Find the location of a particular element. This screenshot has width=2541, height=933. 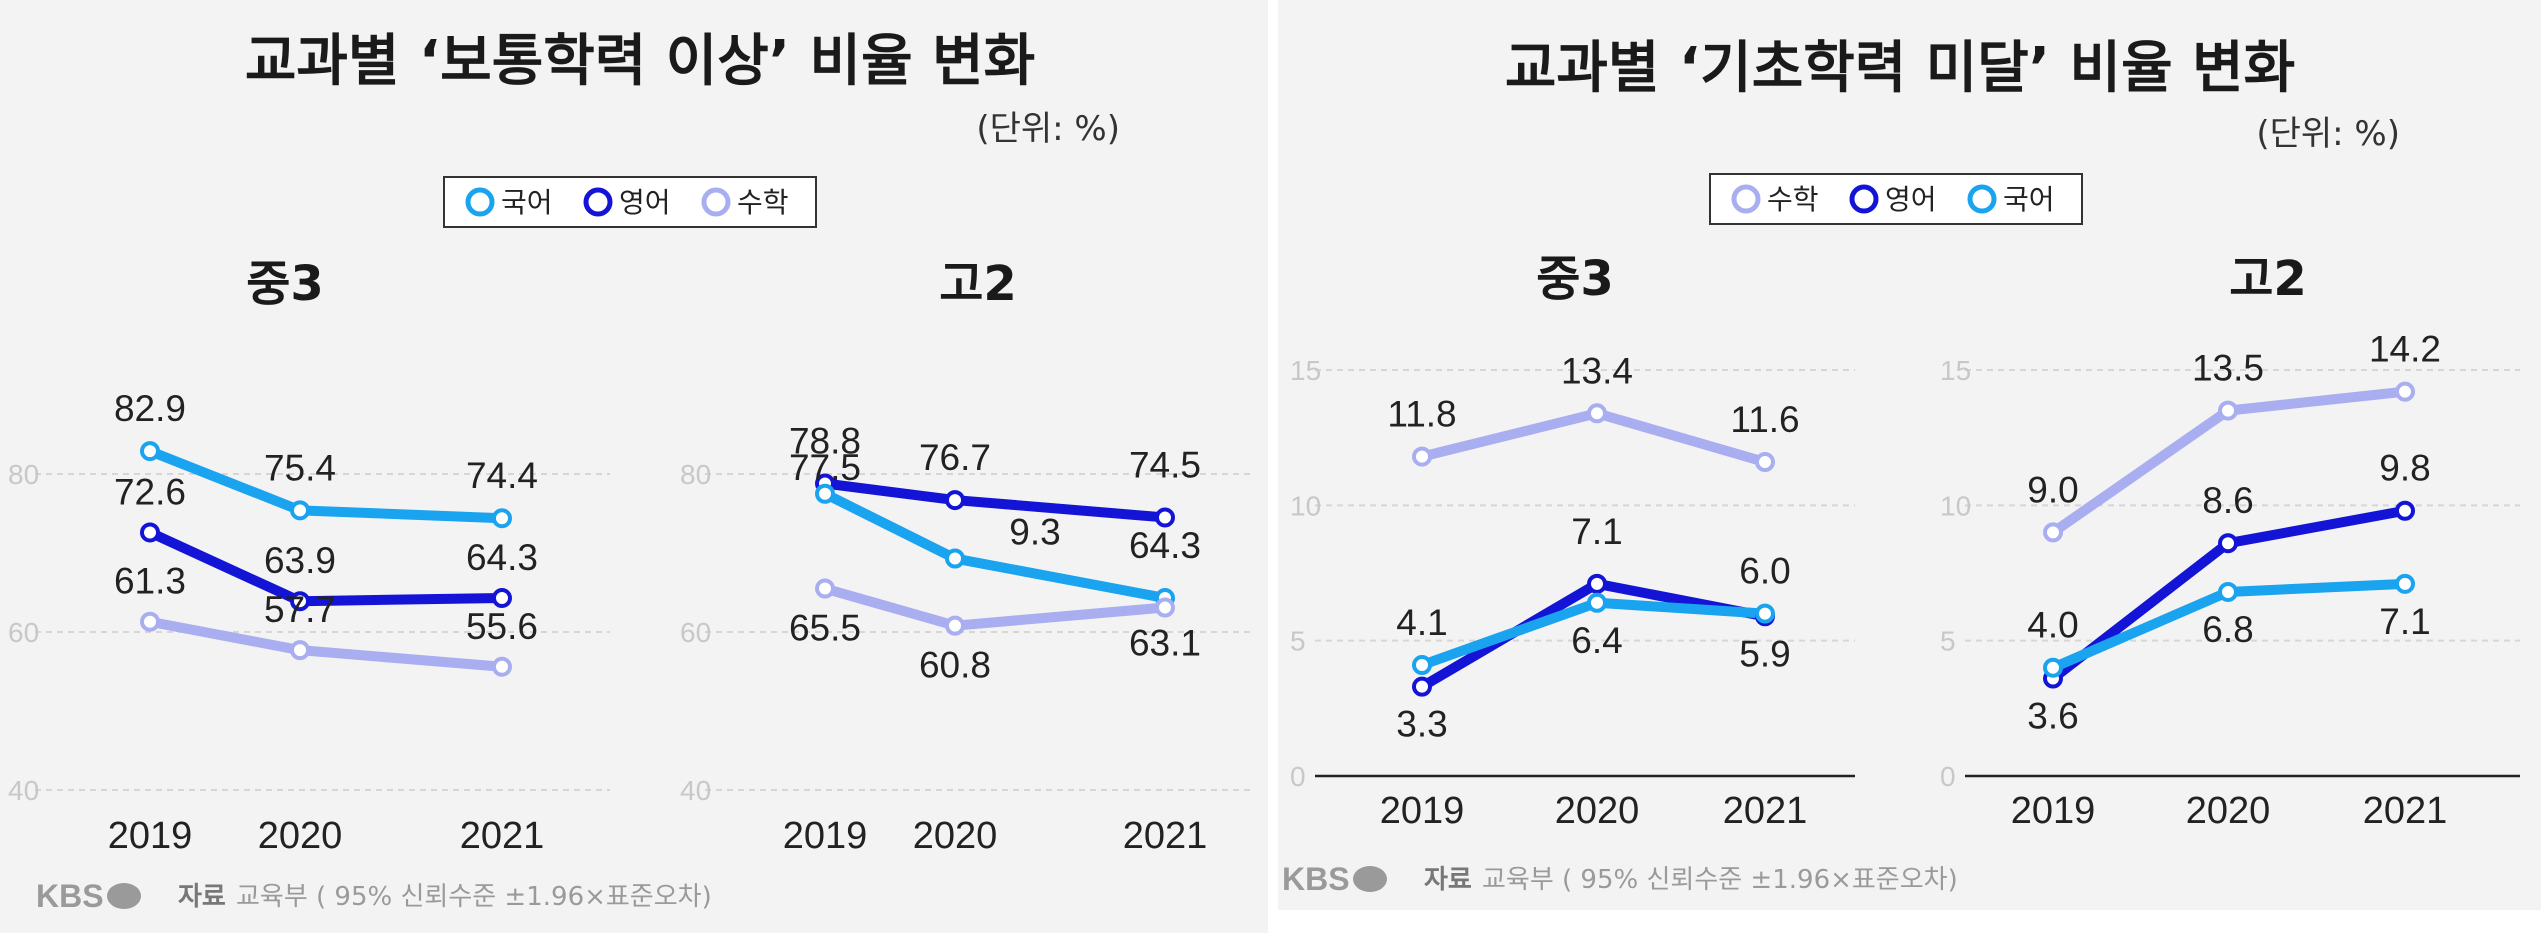

legend-marker-math is located at coordinates (1746, 199).